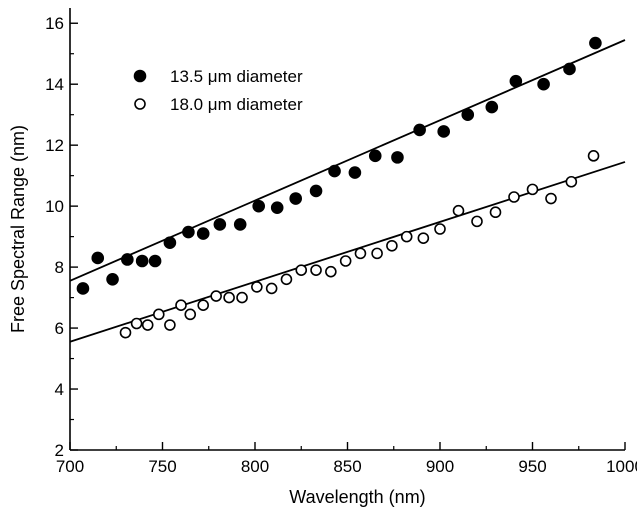 This screenshot has width=637, height=511. Describe the element at coordinates (59, 328) in the screenshot. I see `y-tick-label: 6` at that location.